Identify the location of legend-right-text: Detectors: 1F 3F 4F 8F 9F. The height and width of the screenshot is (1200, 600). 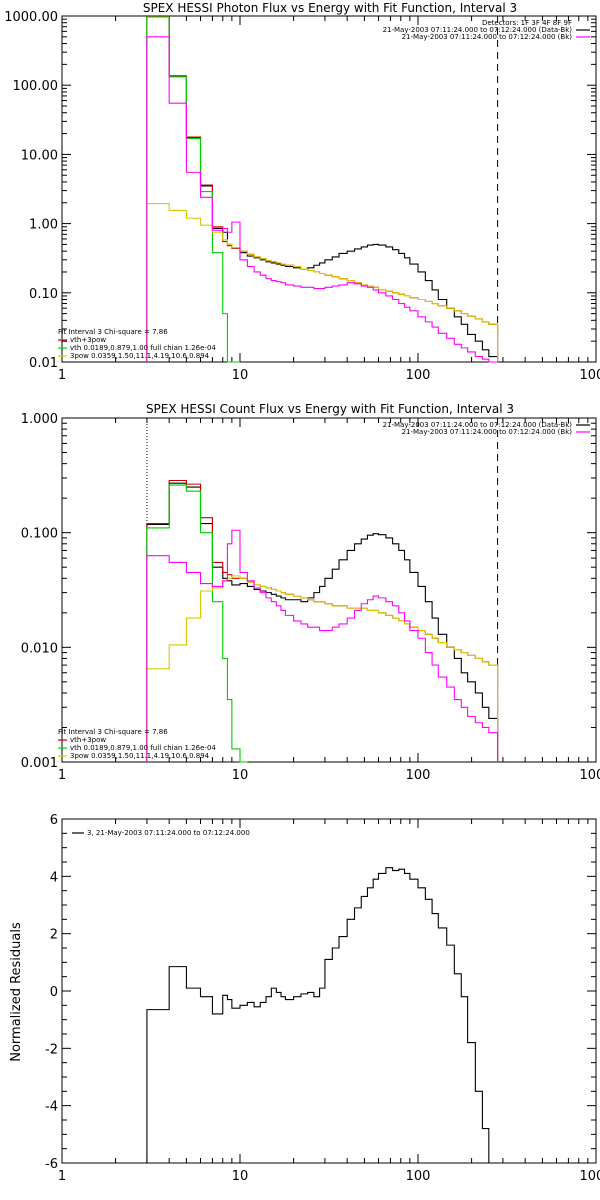
(527, 23).